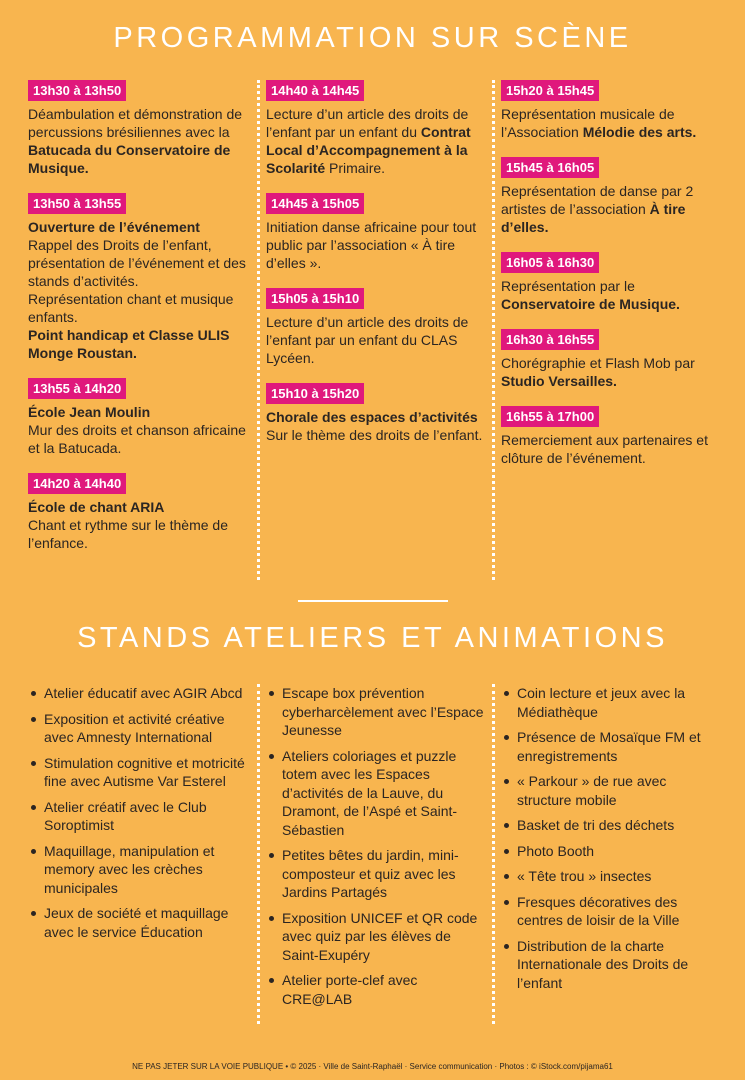 The width and height of the screenshot is (745, 1080). Describe the element at coordinates (372, 638) in the screenshot. I see `stands-title: STANDS ATELIERS ET ANIMATIONS` at that location.